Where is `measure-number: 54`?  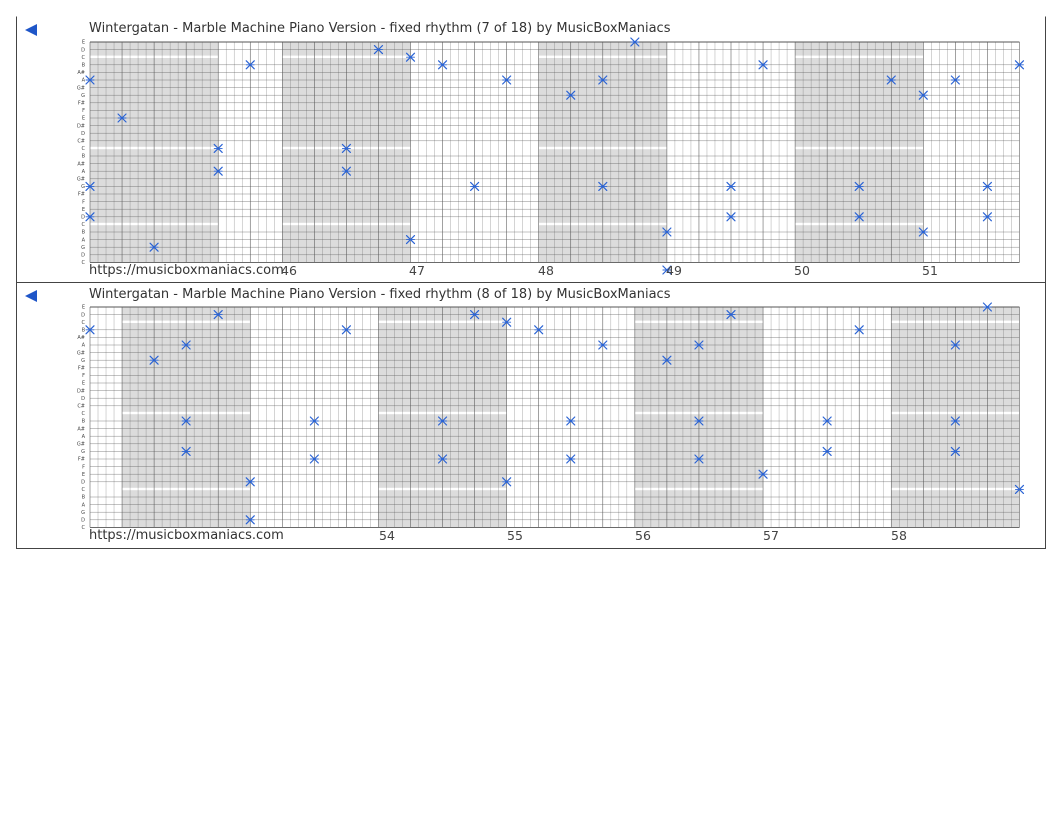 measure-number: 54 is located at coordinates (387, 535).